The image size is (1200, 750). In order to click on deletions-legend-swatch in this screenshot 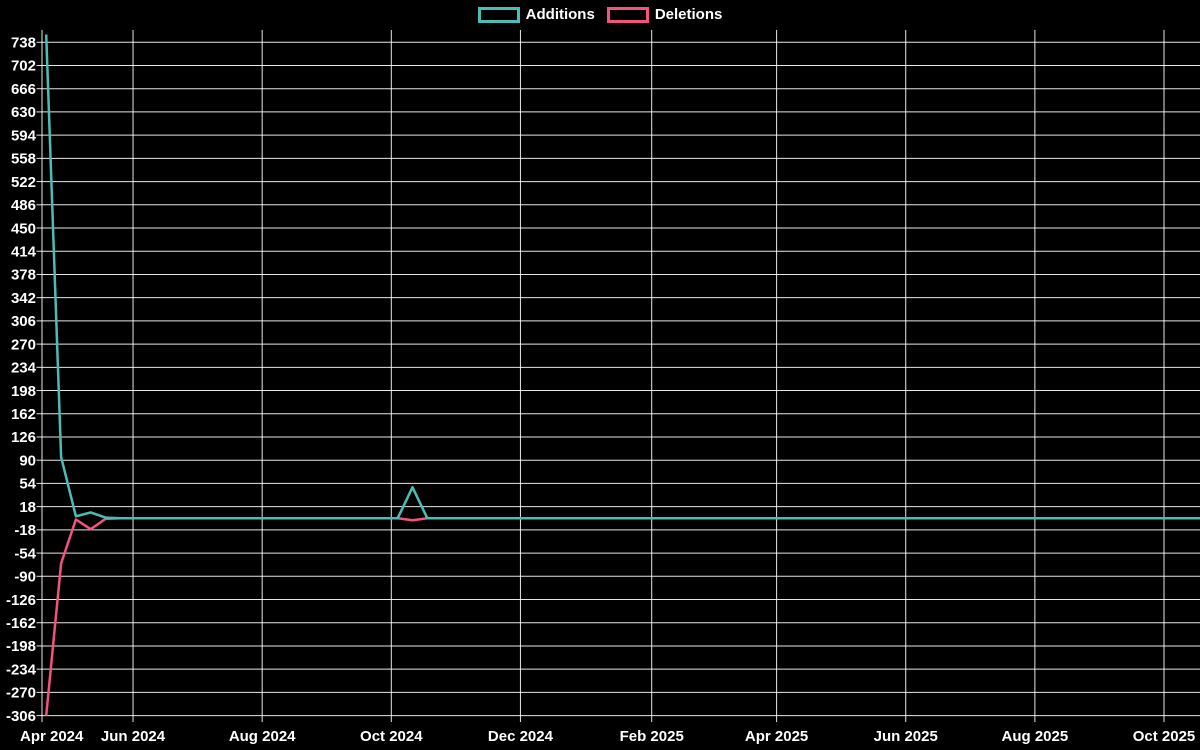, I will do `click(627, 15)`.